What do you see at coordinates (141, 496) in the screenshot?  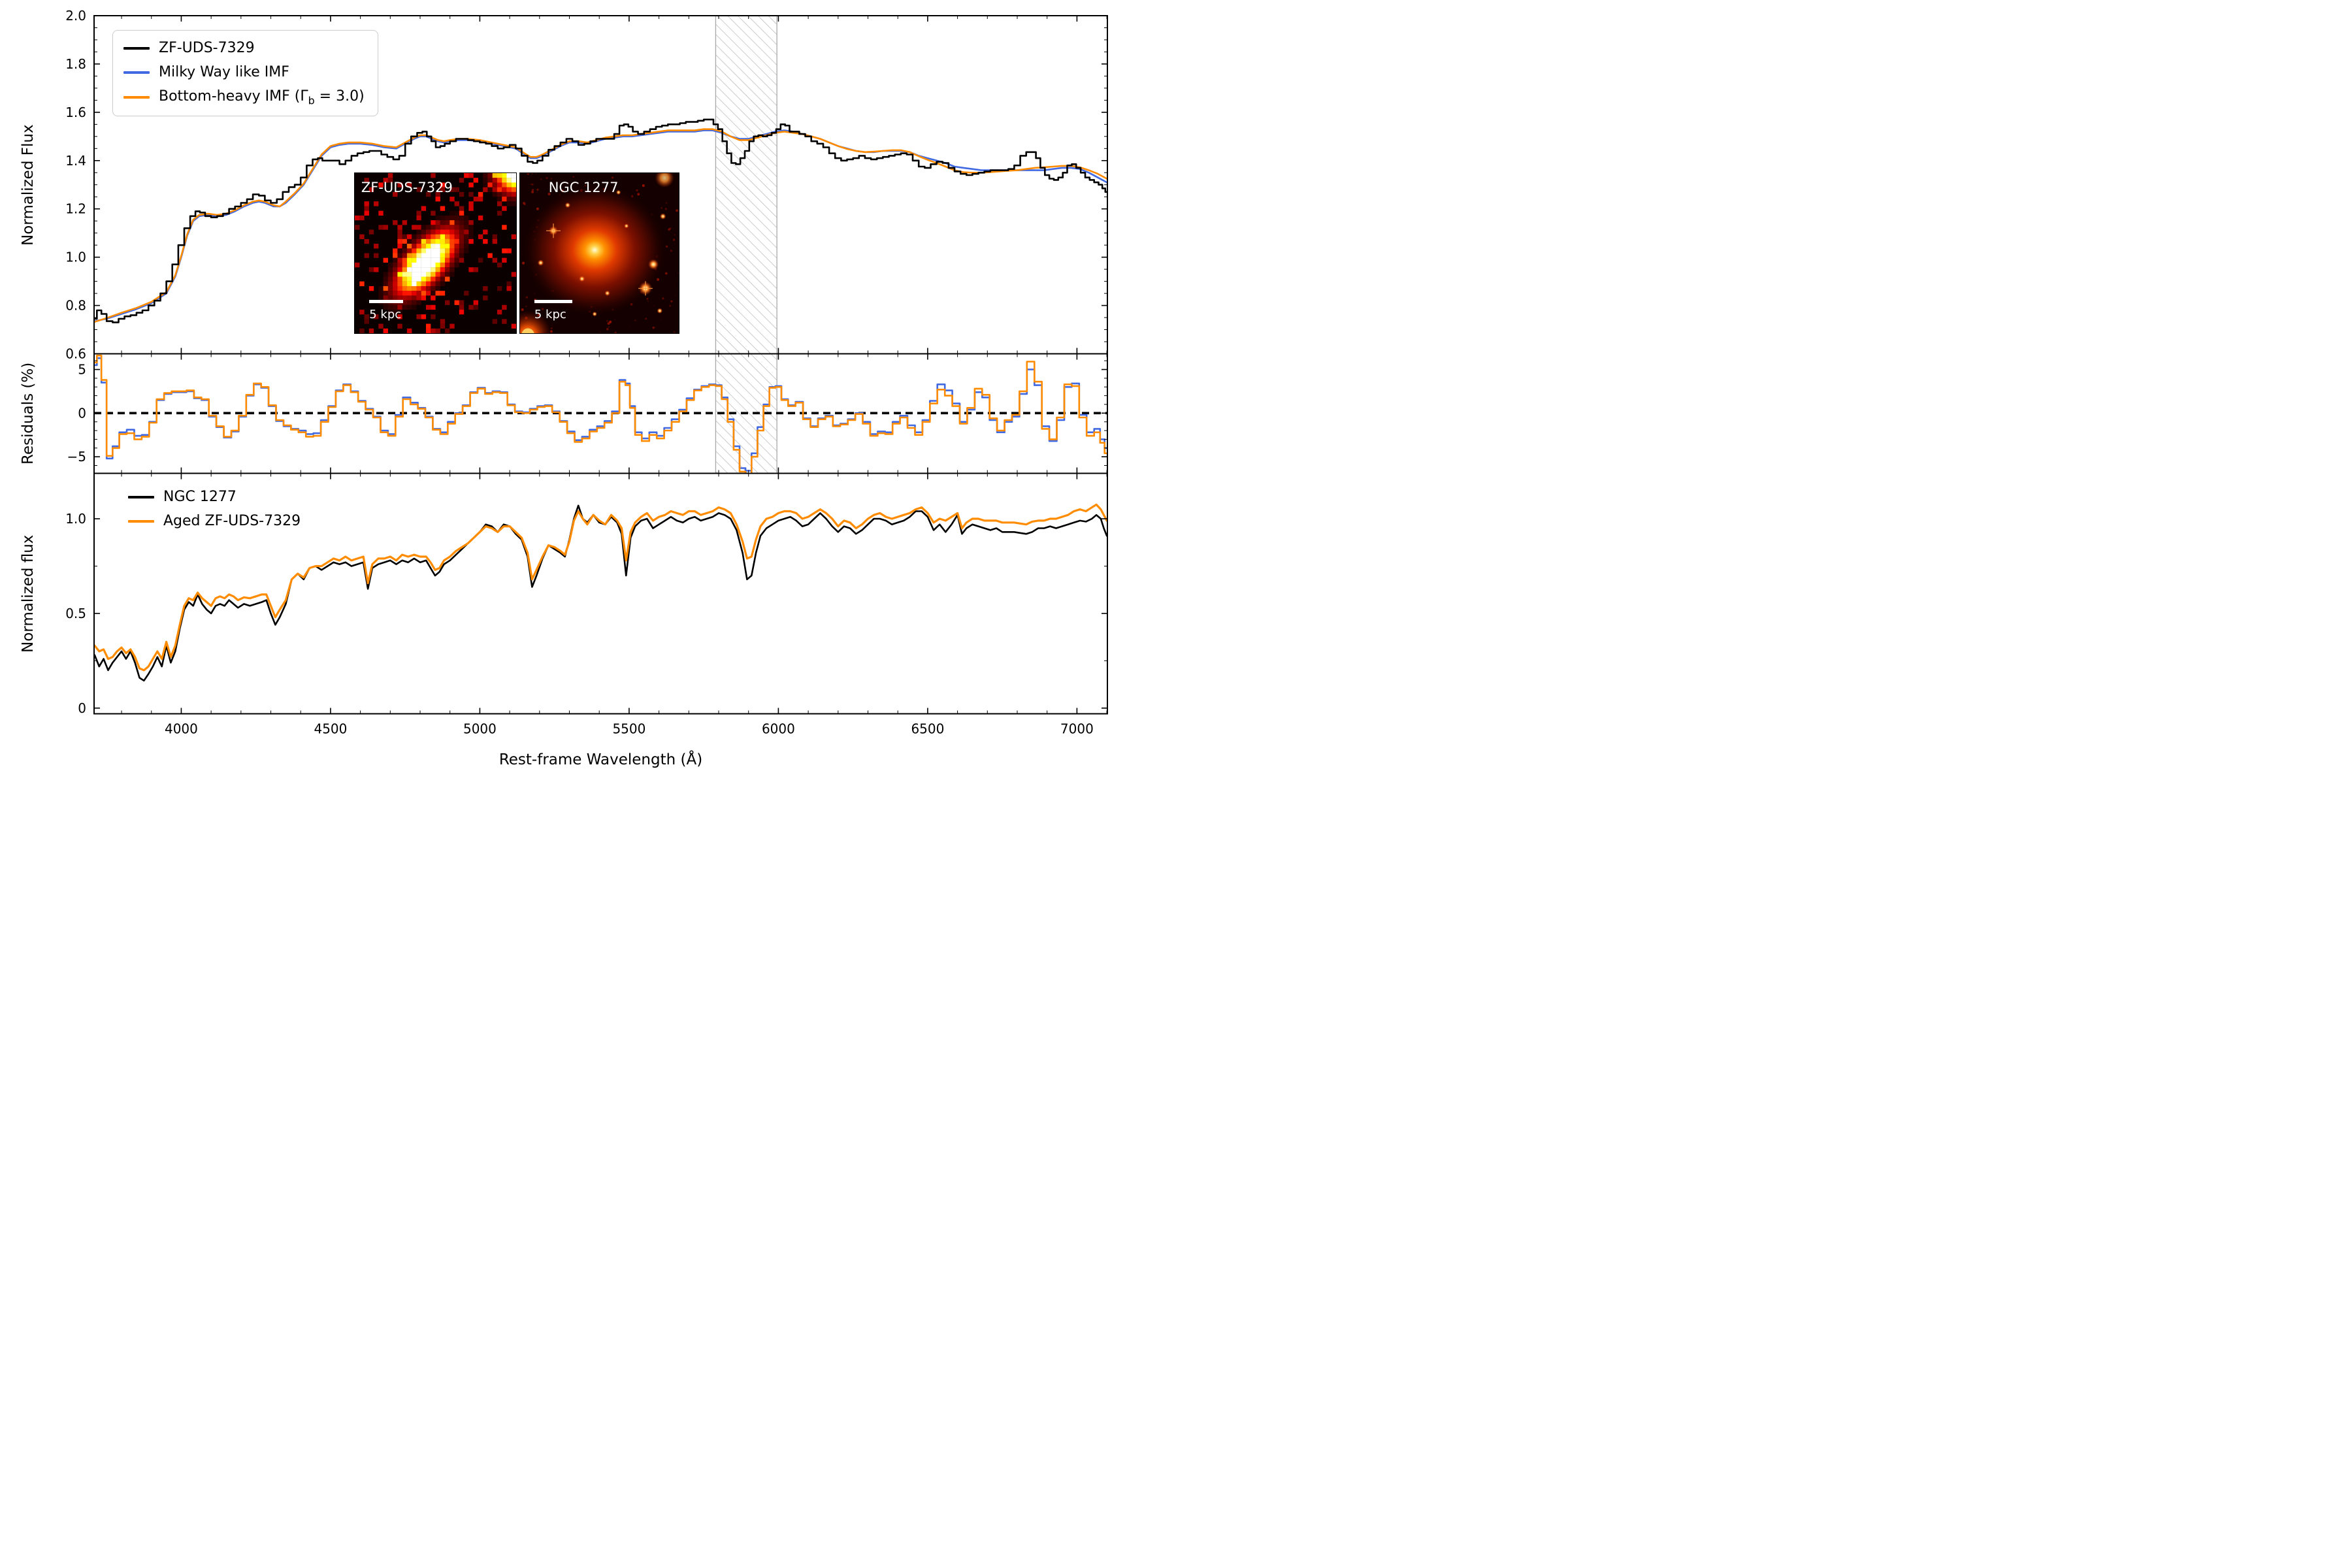 I see `ngc-1277-line-swatch` at bounding box center [141, 496].